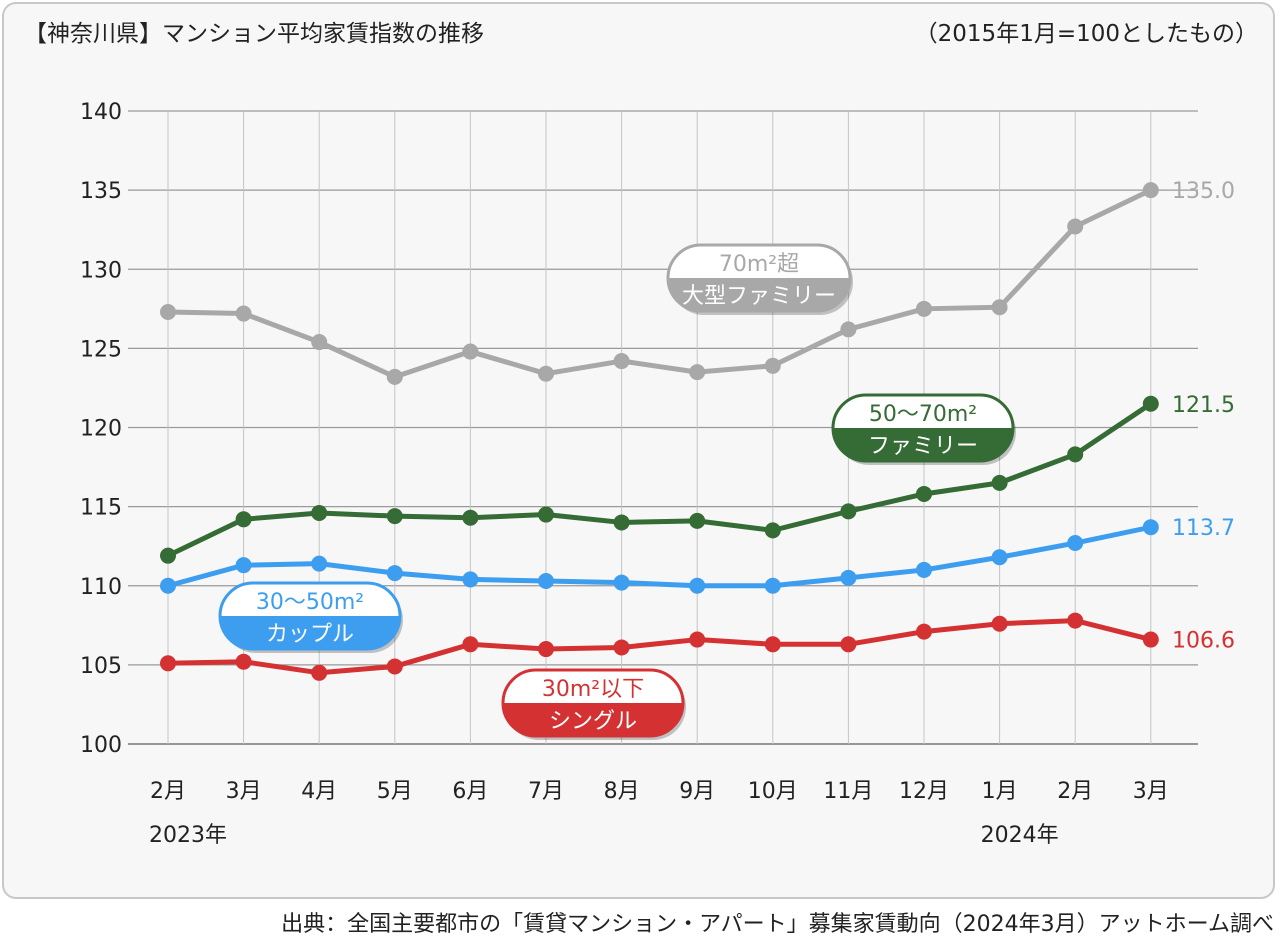  What do you see at coordinates (923, 414) in the screenshot?
I see `series-label-line1: 50〜70m²` at bounding box center [923, 414].